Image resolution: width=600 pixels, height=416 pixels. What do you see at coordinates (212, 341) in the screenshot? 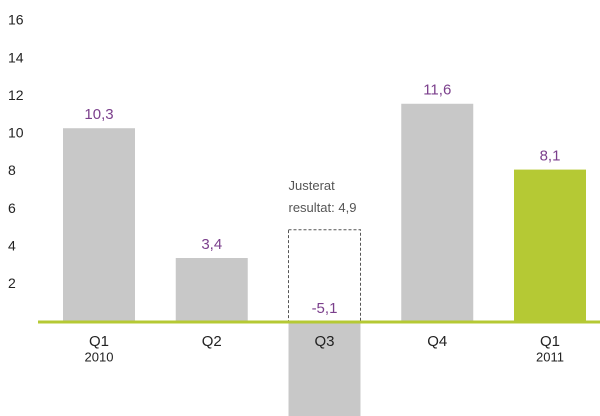
I see `x-tick-label: Q2` at bounding box center [212, 341].